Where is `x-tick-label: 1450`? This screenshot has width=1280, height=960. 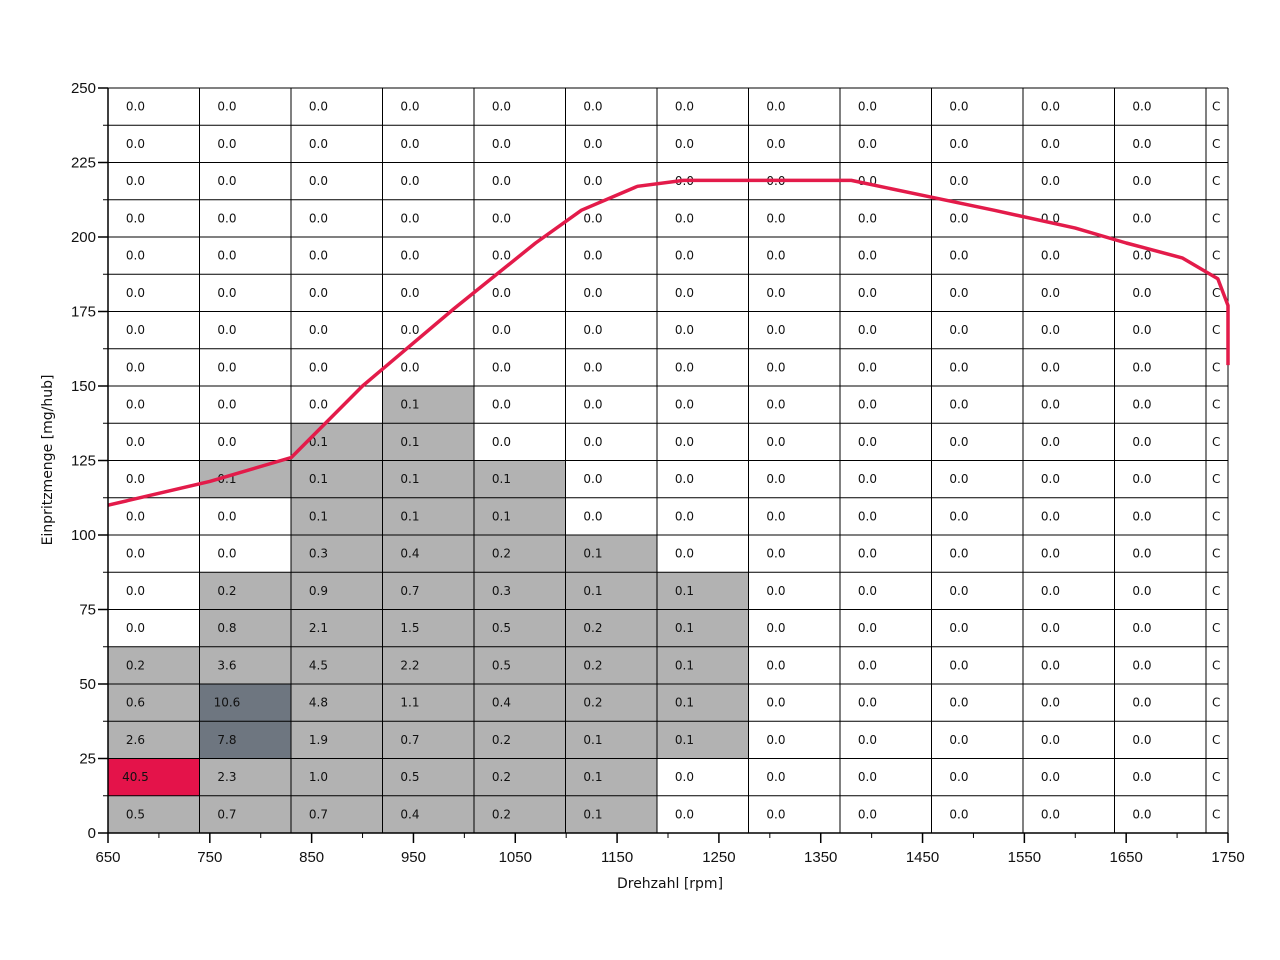 x-tick-label: 1450 is located at coordinates (922, 857).